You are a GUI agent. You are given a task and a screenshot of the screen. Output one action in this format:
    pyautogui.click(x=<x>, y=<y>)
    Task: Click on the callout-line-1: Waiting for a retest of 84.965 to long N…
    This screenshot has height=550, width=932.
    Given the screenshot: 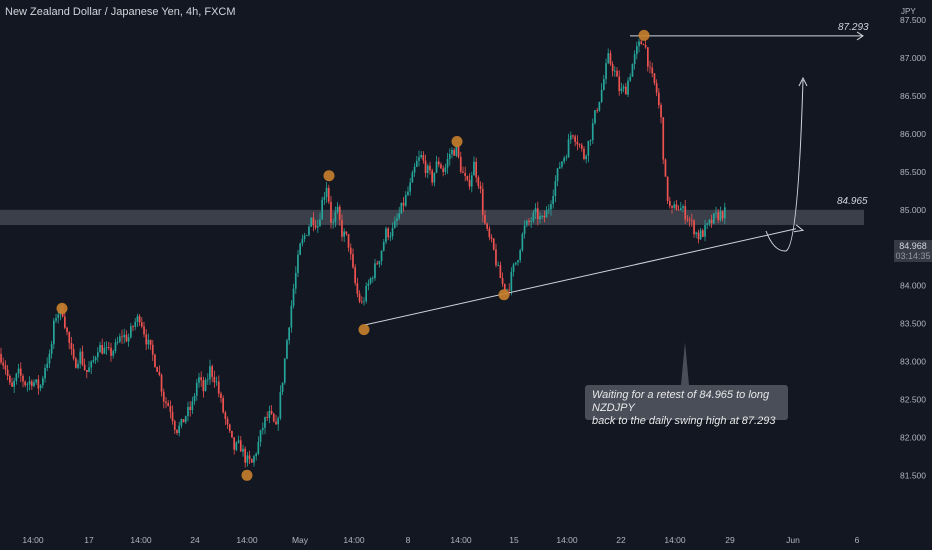 What is the action you would take?
    pyautogui.click(x=681, y=401)
    